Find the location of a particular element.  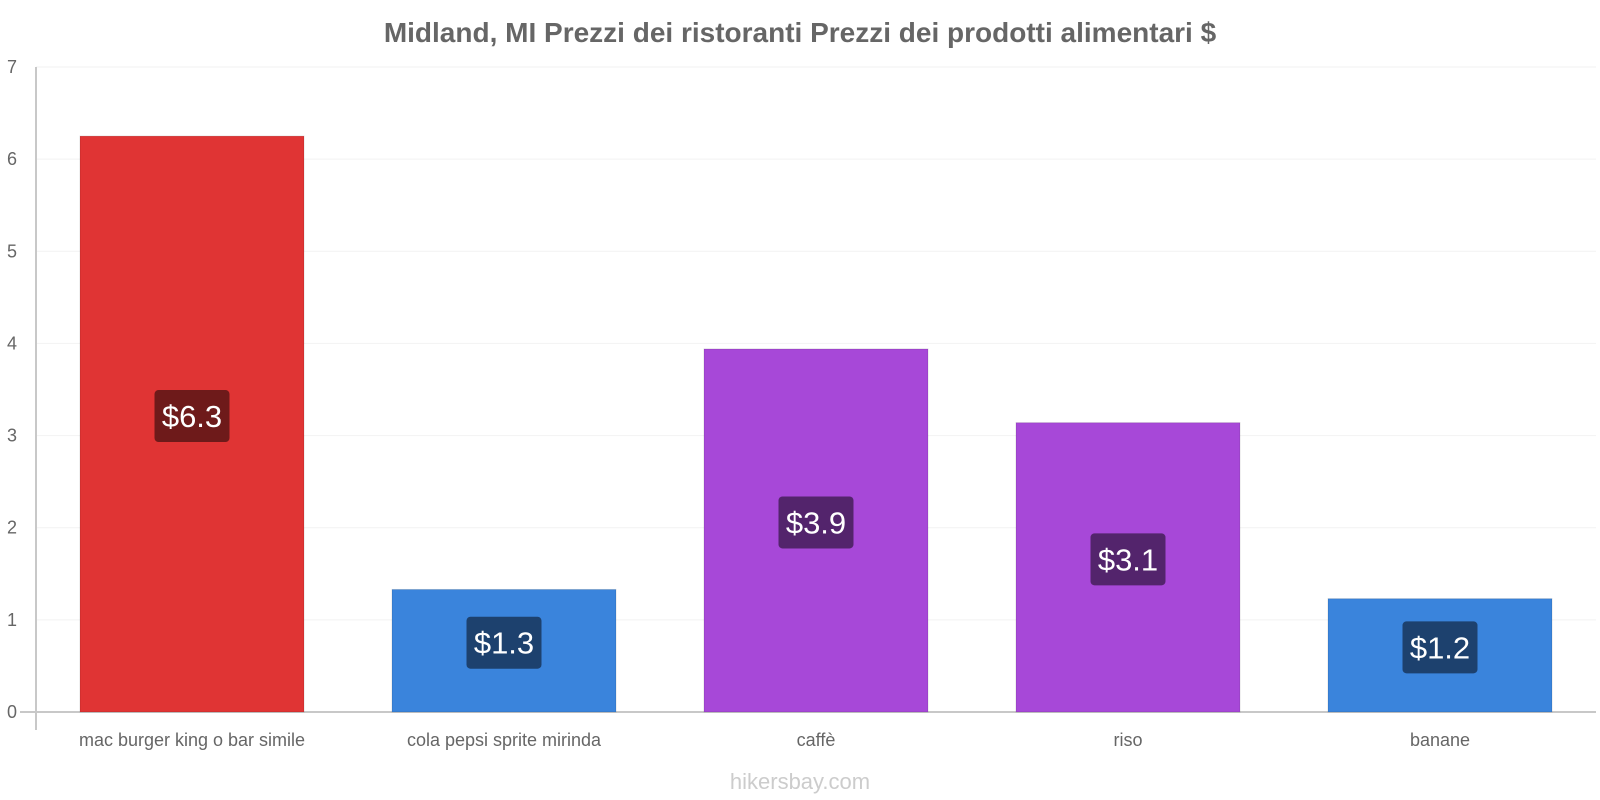

value-label: $1.3 is located at coordinates (504, 643).